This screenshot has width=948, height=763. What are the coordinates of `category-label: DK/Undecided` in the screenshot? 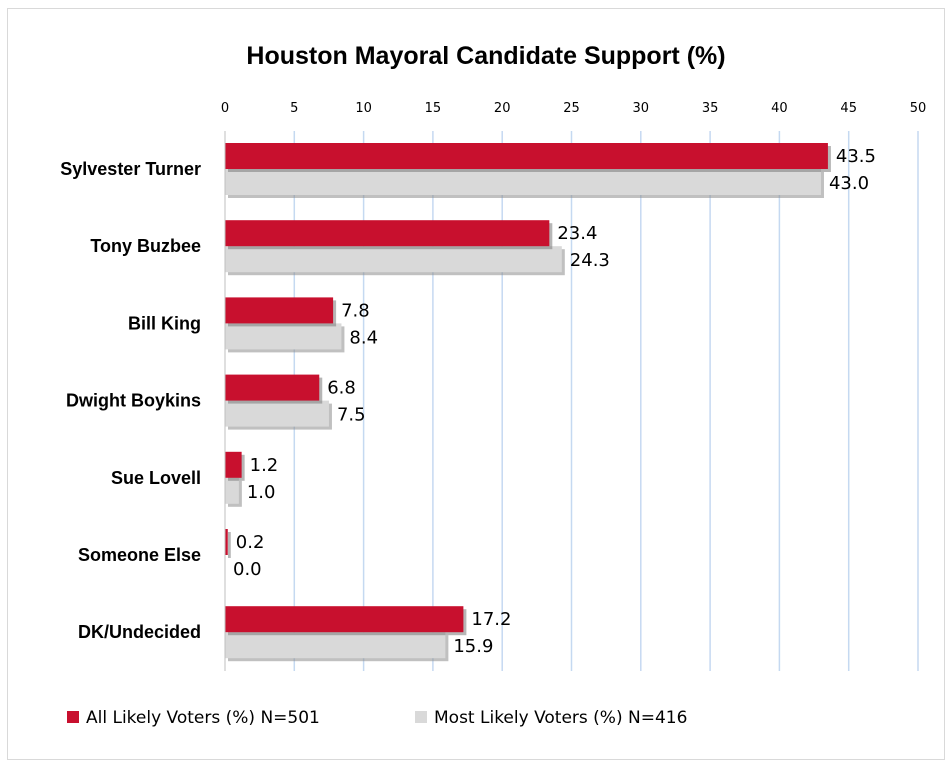 It's located at (139, 632).